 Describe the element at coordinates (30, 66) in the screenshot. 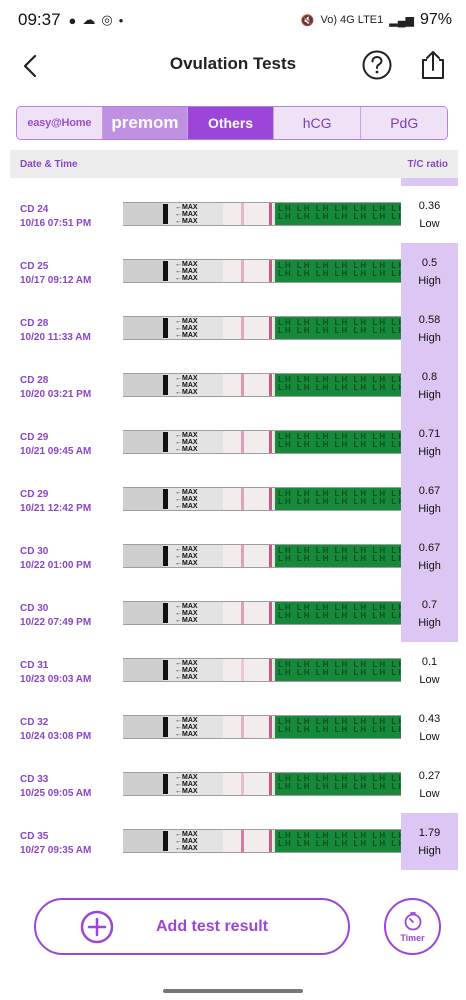

I see `back-button` at that location.